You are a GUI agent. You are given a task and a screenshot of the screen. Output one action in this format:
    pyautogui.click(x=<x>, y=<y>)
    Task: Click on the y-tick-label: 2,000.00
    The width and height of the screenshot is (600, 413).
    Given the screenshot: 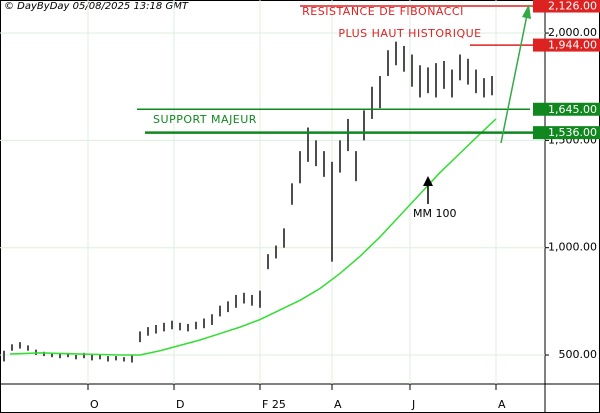 What is the action you would take?
    pyautogui.click(x=572, y=32)
    